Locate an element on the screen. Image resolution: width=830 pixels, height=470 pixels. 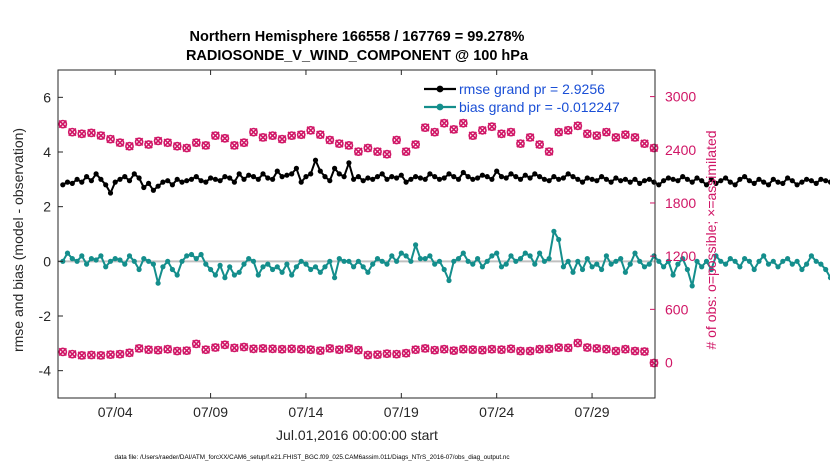
y-left-tick-label: 2 is located at coordinates (47, 207).